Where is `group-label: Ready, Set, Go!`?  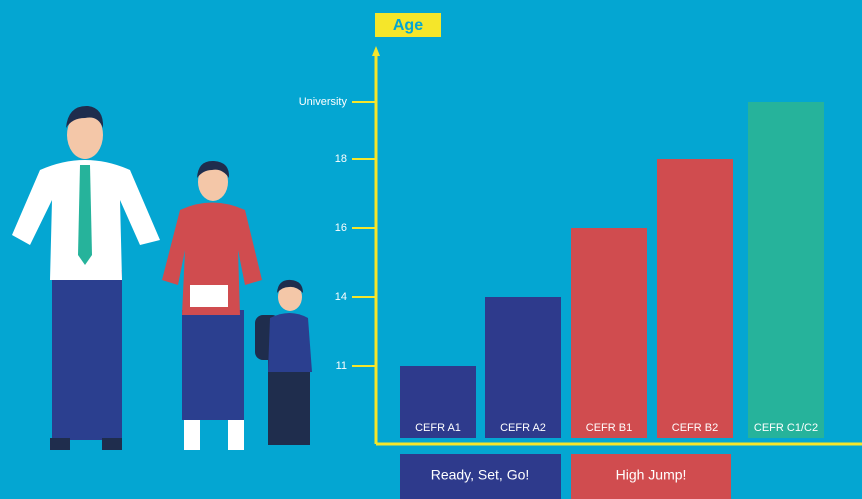 group-label: Ready, Set, Go! is located at coordinates (480, 475).